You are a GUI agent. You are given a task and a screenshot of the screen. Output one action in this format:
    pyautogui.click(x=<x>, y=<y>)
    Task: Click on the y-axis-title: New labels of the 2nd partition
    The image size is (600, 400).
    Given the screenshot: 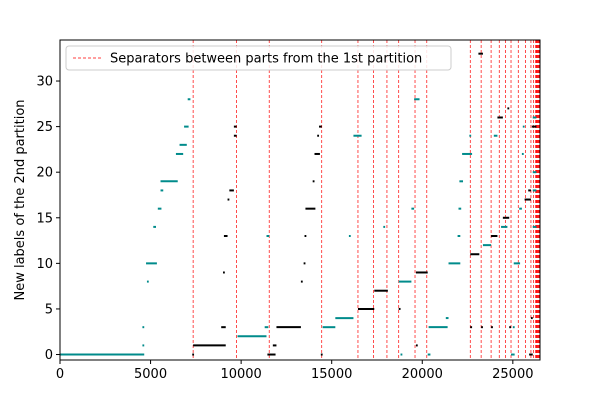 What is the action you would take?
    pyautogui.click(x=20, y=199)
    